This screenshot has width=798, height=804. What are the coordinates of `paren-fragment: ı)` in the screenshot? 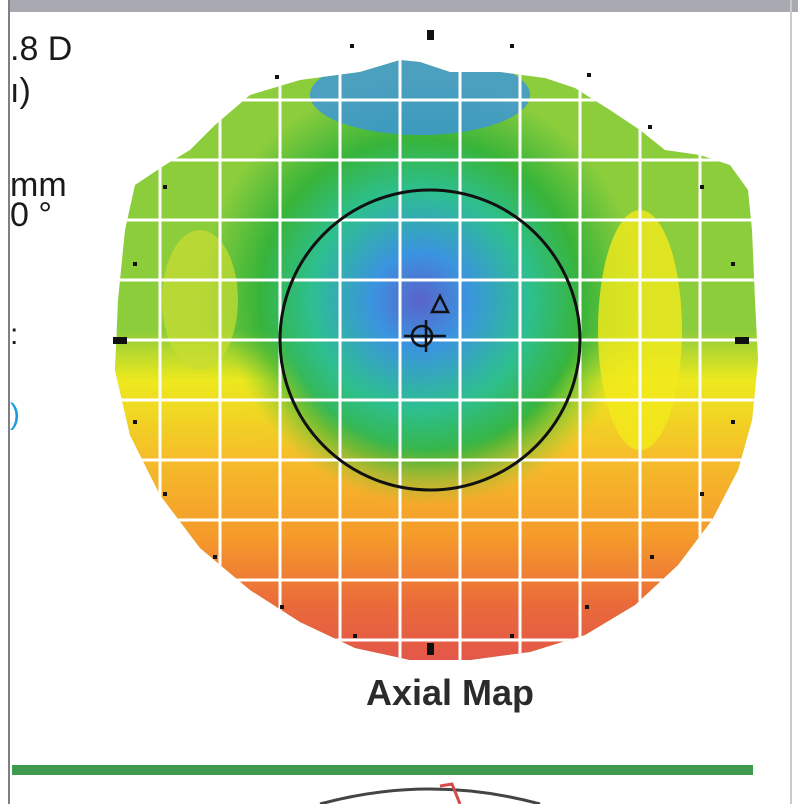 It's located at (20, 91).